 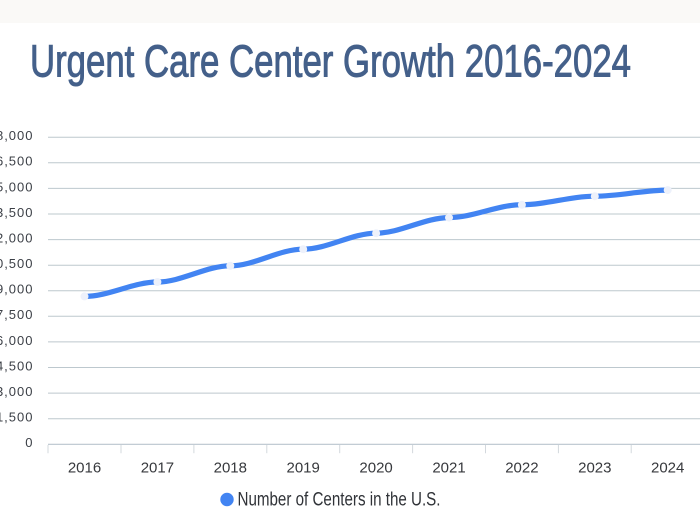 I want to click on svg-text: 2018, so click(x=230, y=468).